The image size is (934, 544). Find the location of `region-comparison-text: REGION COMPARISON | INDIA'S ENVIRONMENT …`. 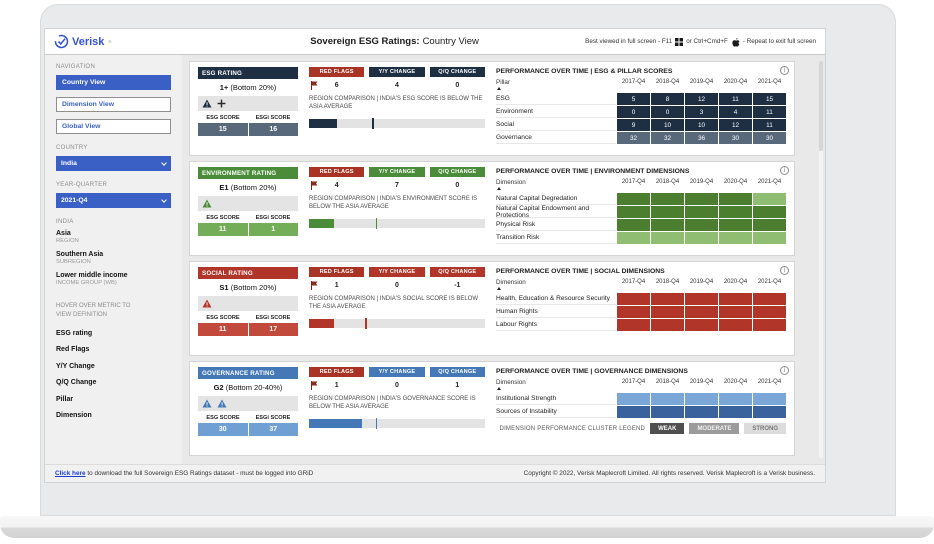

region-comparison-text: REGION COMPARISON | INDIA'S ENVIRONMENT … is located at coordinates (393, 203).